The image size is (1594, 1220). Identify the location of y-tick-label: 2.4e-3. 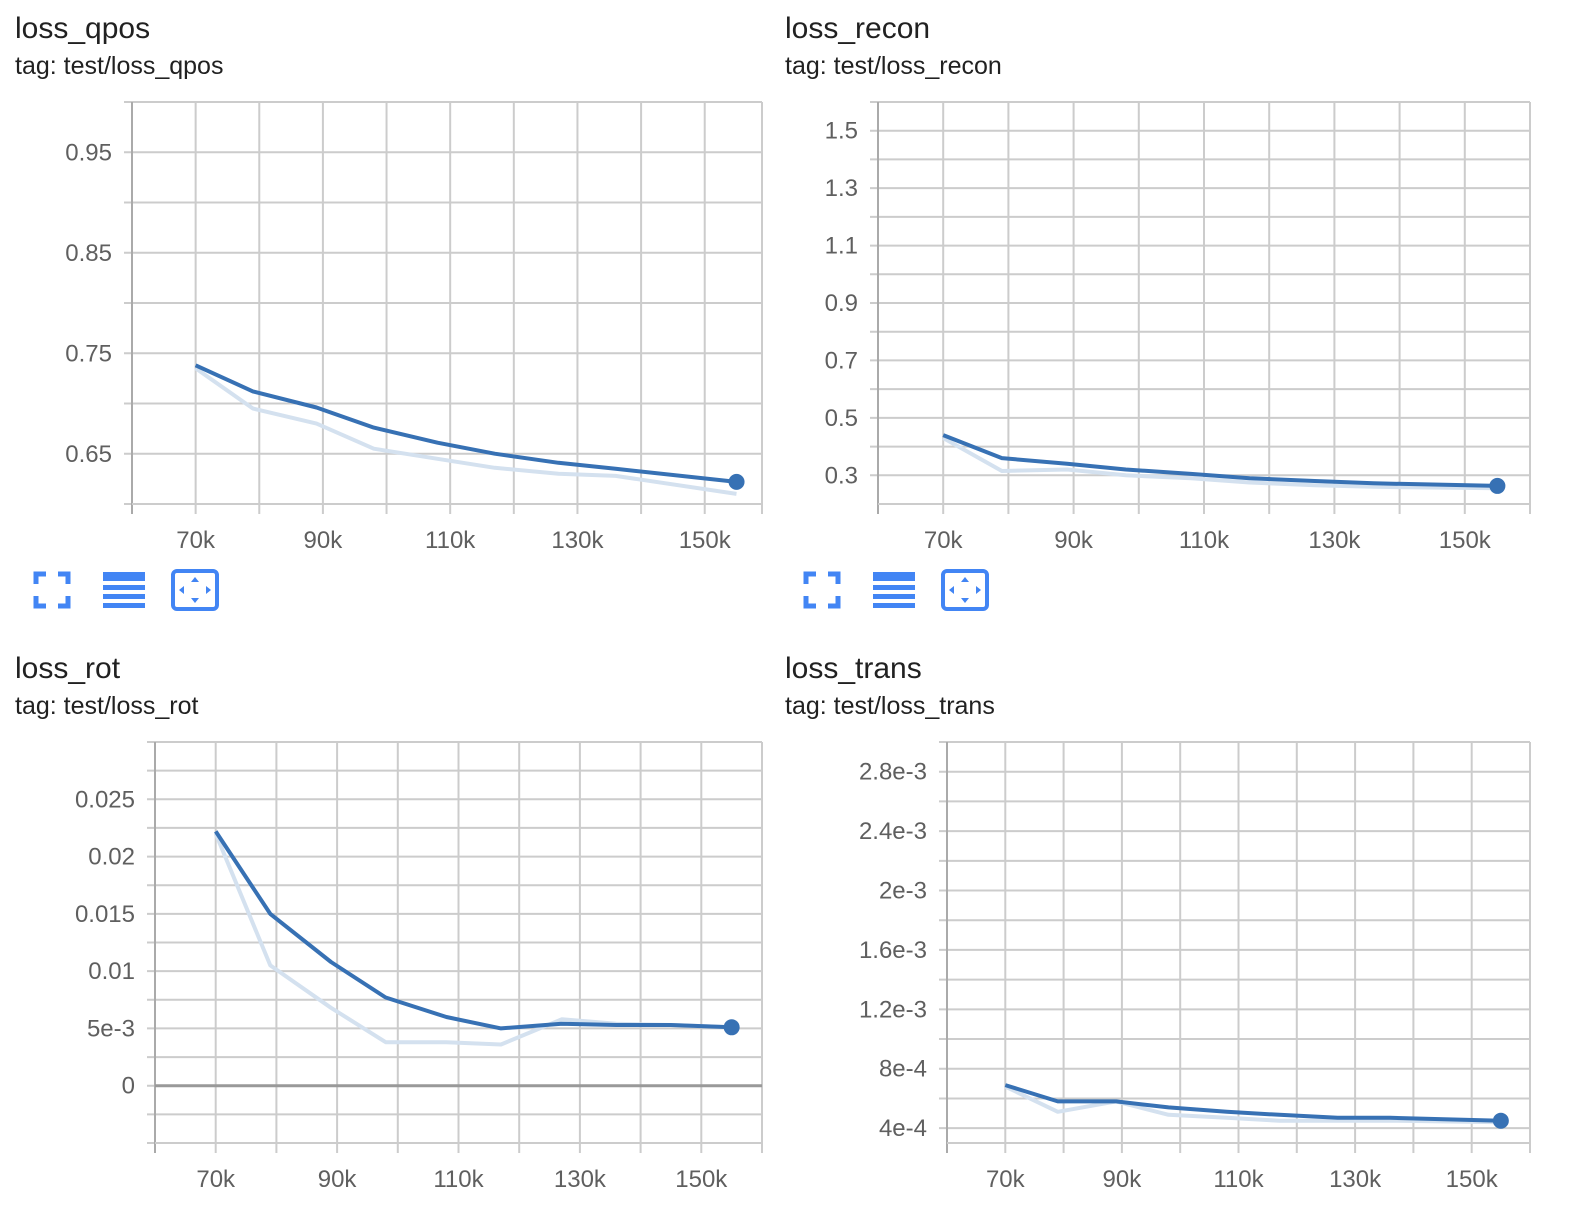
(893, 831).